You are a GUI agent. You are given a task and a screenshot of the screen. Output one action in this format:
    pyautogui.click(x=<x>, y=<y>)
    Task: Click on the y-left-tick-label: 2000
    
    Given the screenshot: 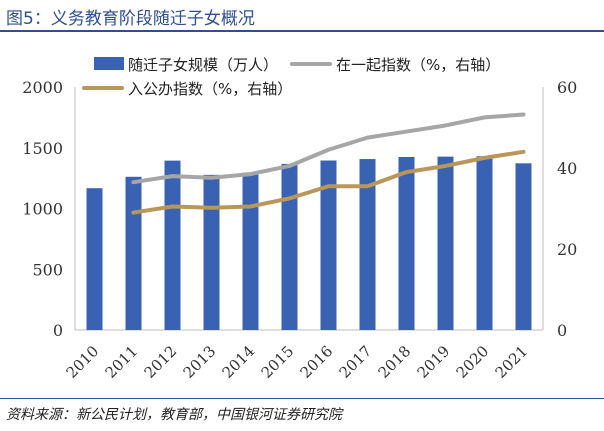 What is the action you would take?
    pyautogui.click(x=42, y=87)
    